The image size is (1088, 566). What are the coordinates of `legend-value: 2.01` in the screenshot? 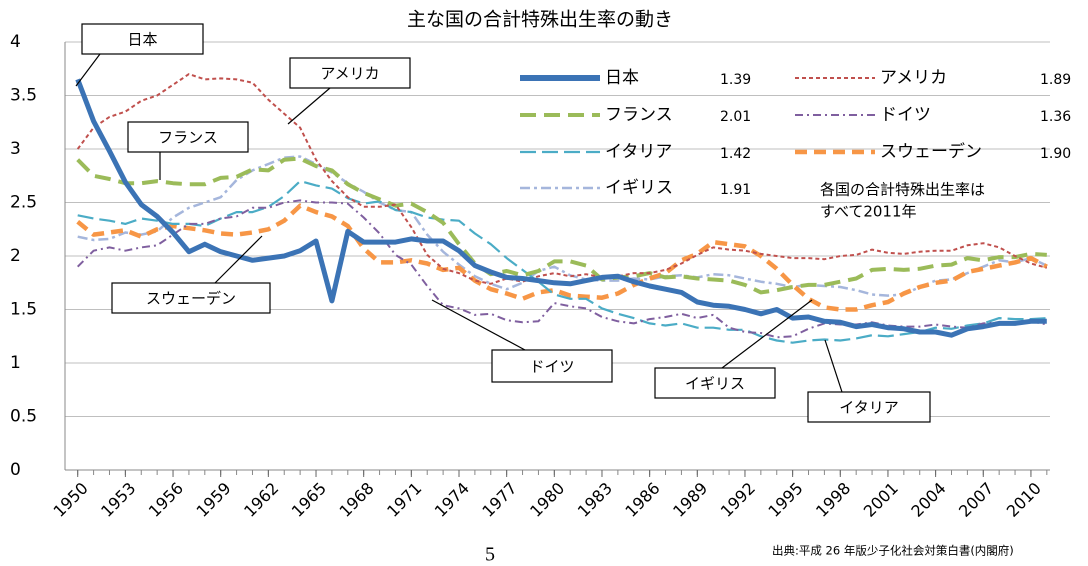 It's located at (735, 117).